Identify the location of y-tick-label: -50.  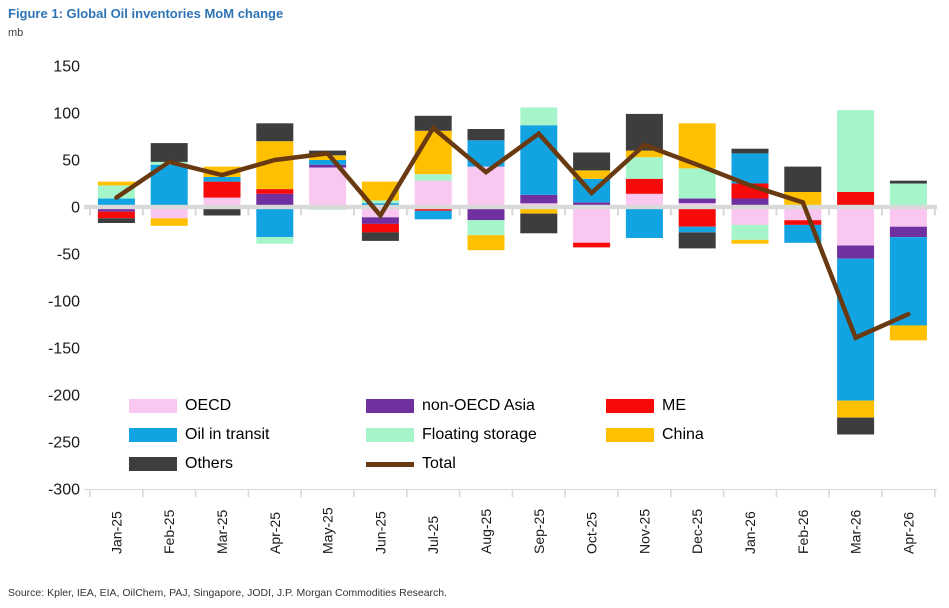
(68, 255).